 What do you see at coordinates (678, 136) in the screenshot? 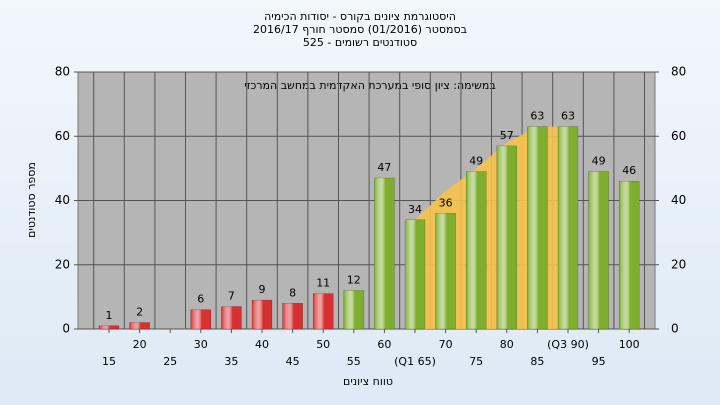
I see `y2-tick-label: 60` at bounding box center [678, 136].